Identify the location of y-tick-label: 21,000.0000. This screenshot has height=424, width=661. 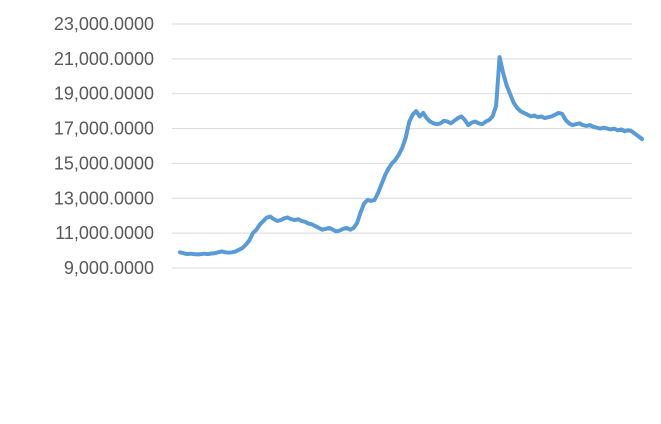
(104, 59).